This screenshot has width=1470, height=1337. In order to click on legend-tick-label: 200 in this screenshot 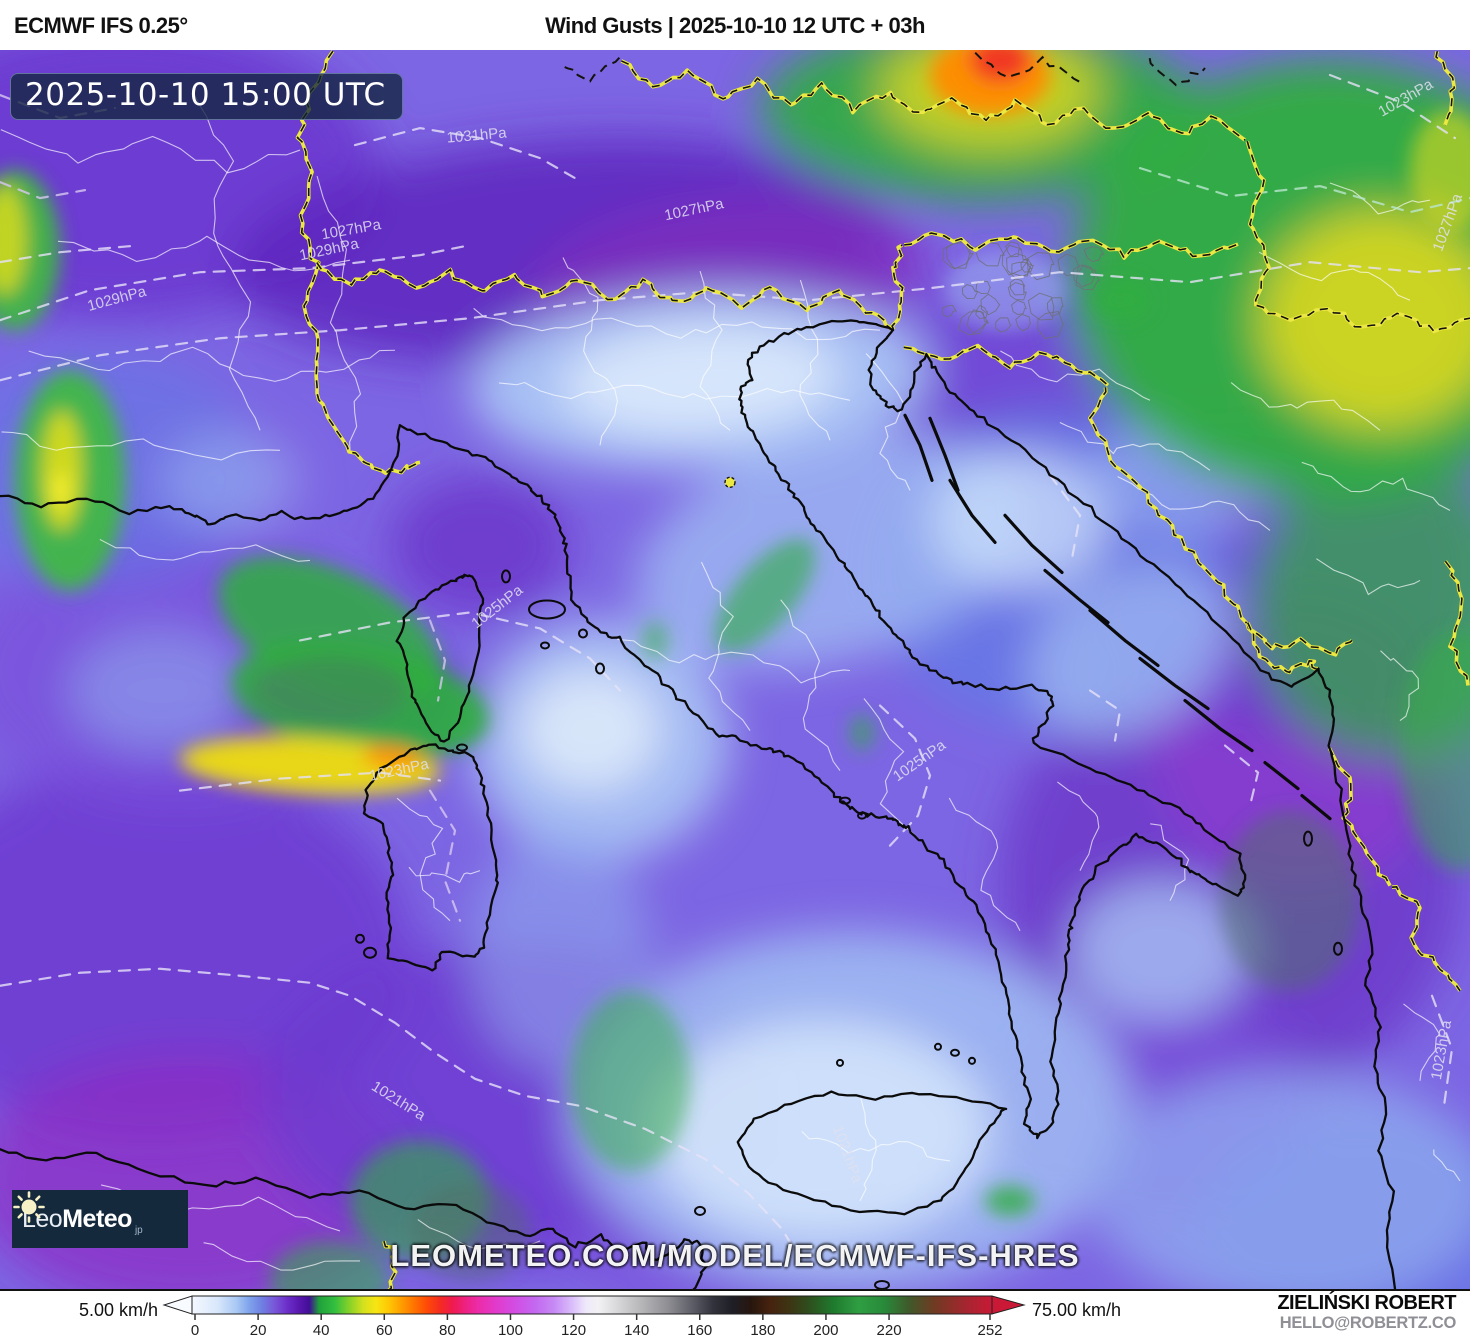, I will do `click(825, 1329)`.